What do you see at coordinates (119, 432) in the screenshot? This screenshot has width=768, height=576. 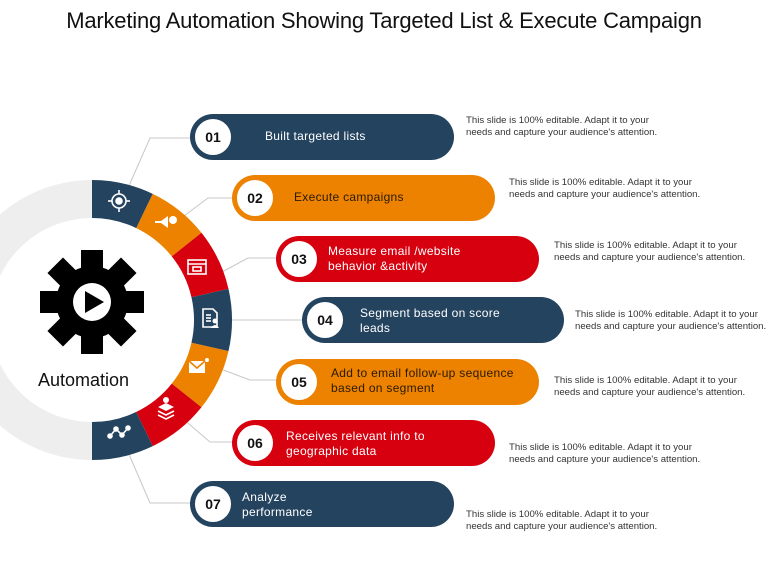 I see `analytics-nodes-icon` at bounding box center [119, 432].